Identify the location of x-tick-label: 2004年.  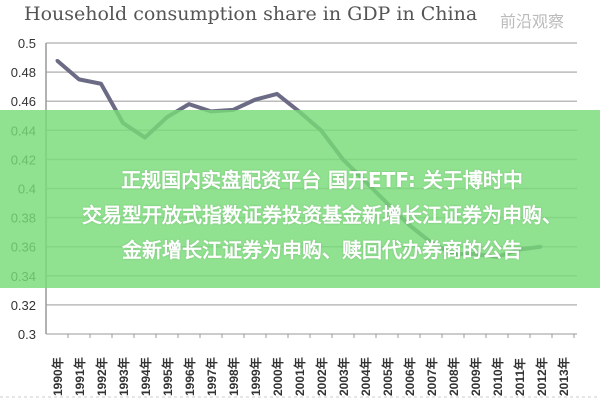
(365, 376).